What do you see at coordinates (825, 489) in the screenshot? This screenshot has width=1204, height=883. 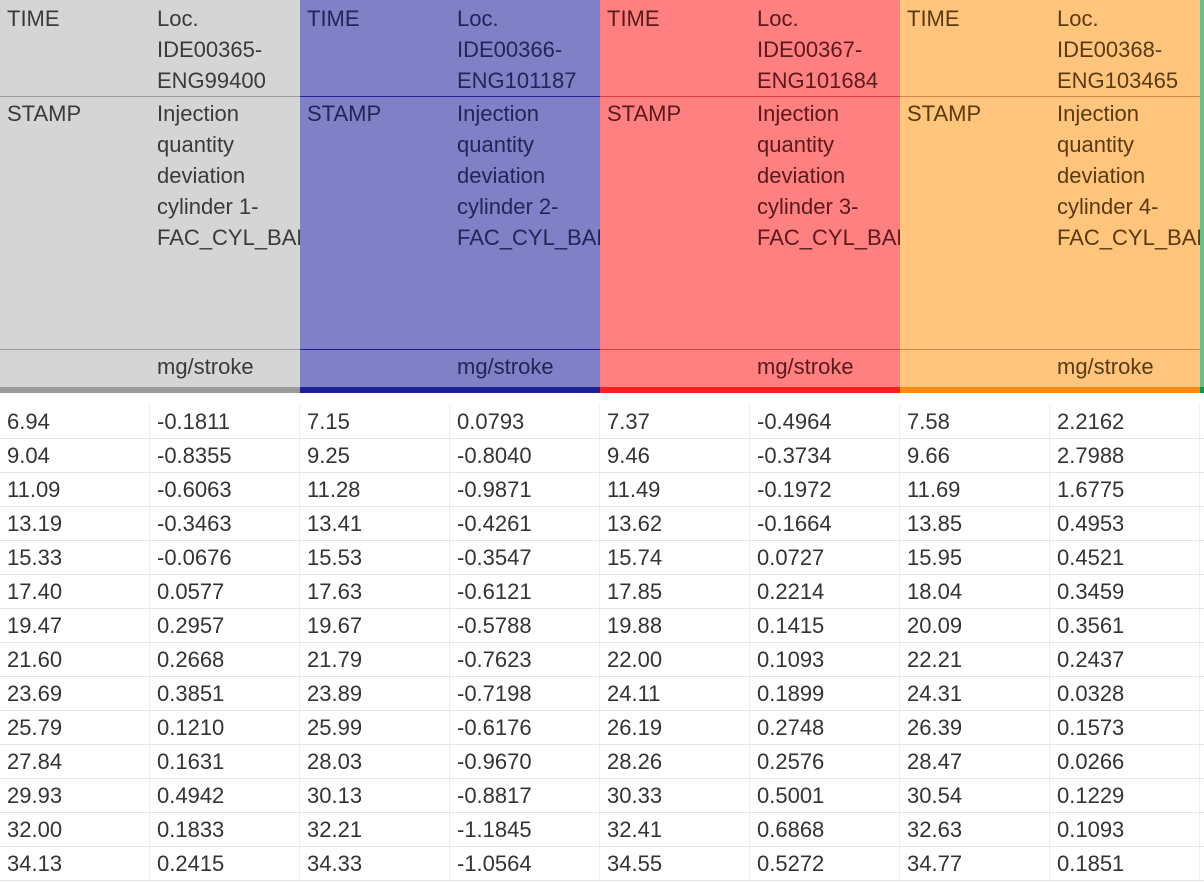 I see `deviation-value-cell: -0.1972` at bounding box center [825, 489].